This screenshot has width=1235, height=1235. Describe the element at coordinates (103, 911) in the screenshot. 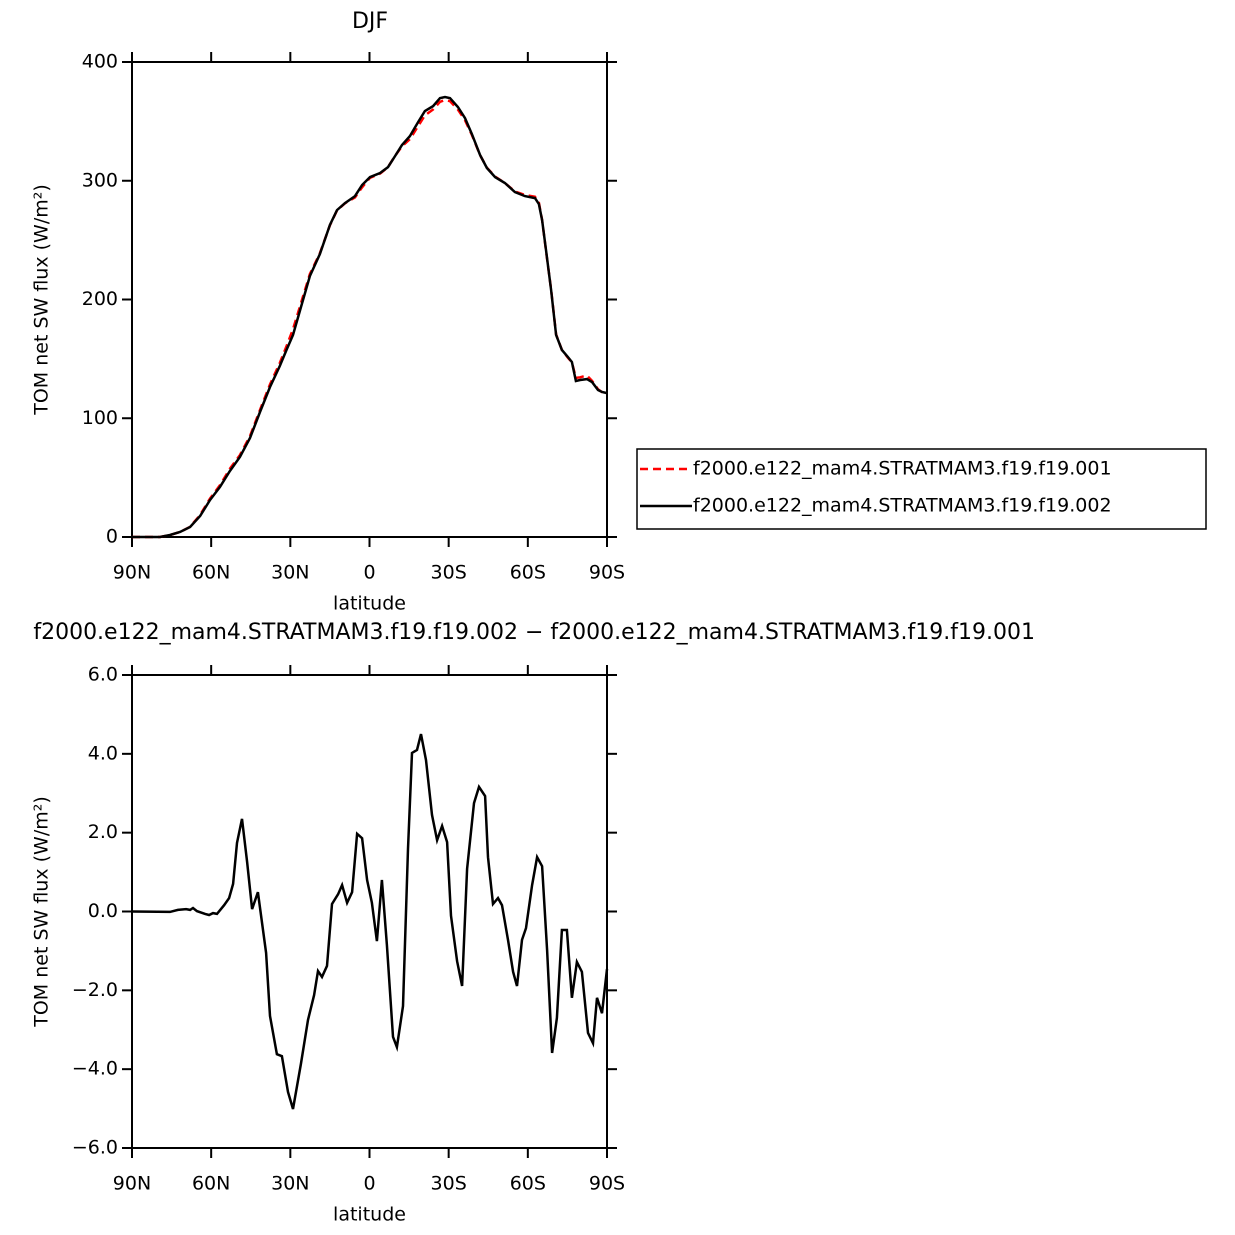

I see `y-tick-label: 0.0` at that location.